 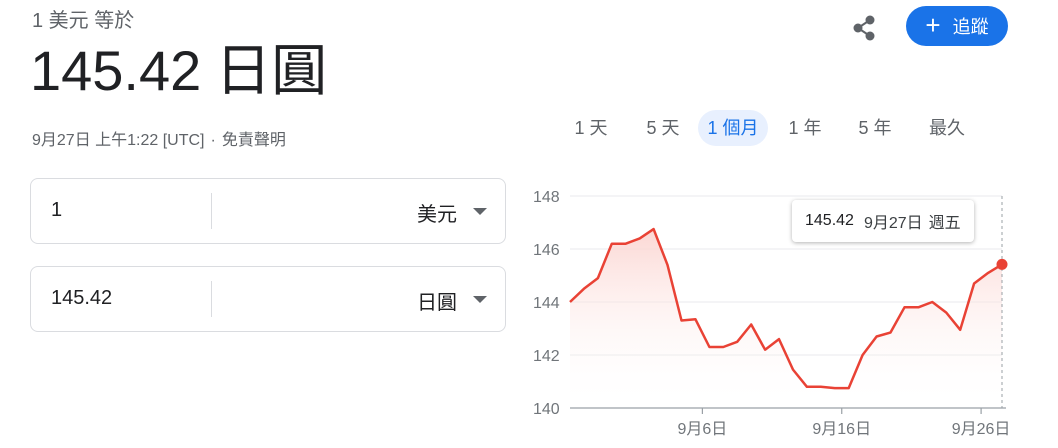 I want to click on plus-icon: +, so click(x=933, y=24).